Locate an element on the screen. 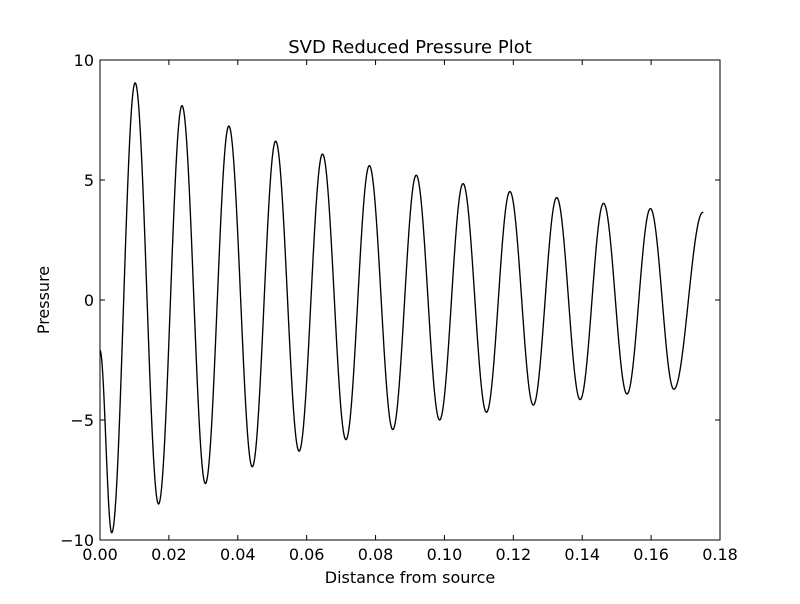 The width and height of the screenshot is (800, 604). x-tick-label: 0.06 is located at coordinates (307, 554).